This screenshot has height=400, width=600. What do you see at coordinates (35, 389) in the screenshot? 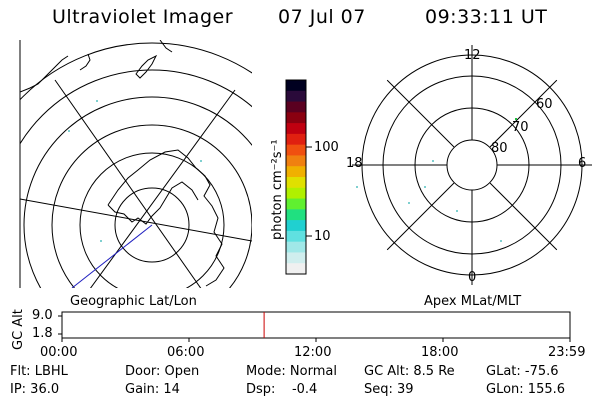
I see `info-ip: IP: 36.0` at bounding box center [35, 389].